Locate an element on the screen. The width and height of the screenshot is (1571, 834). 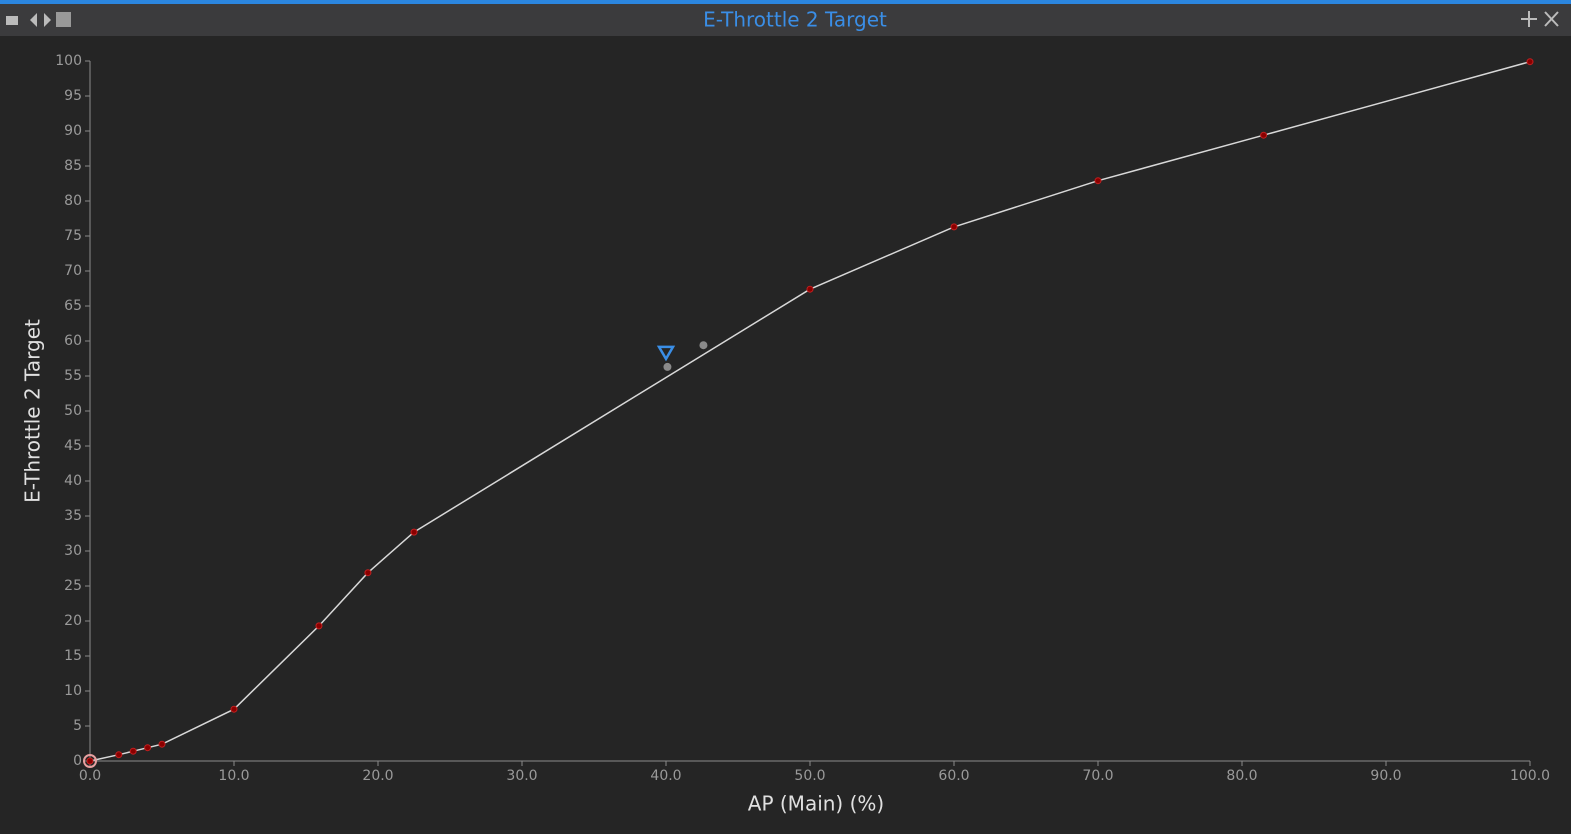
y-tick-label: 45 is located at coordinates (73, 446).